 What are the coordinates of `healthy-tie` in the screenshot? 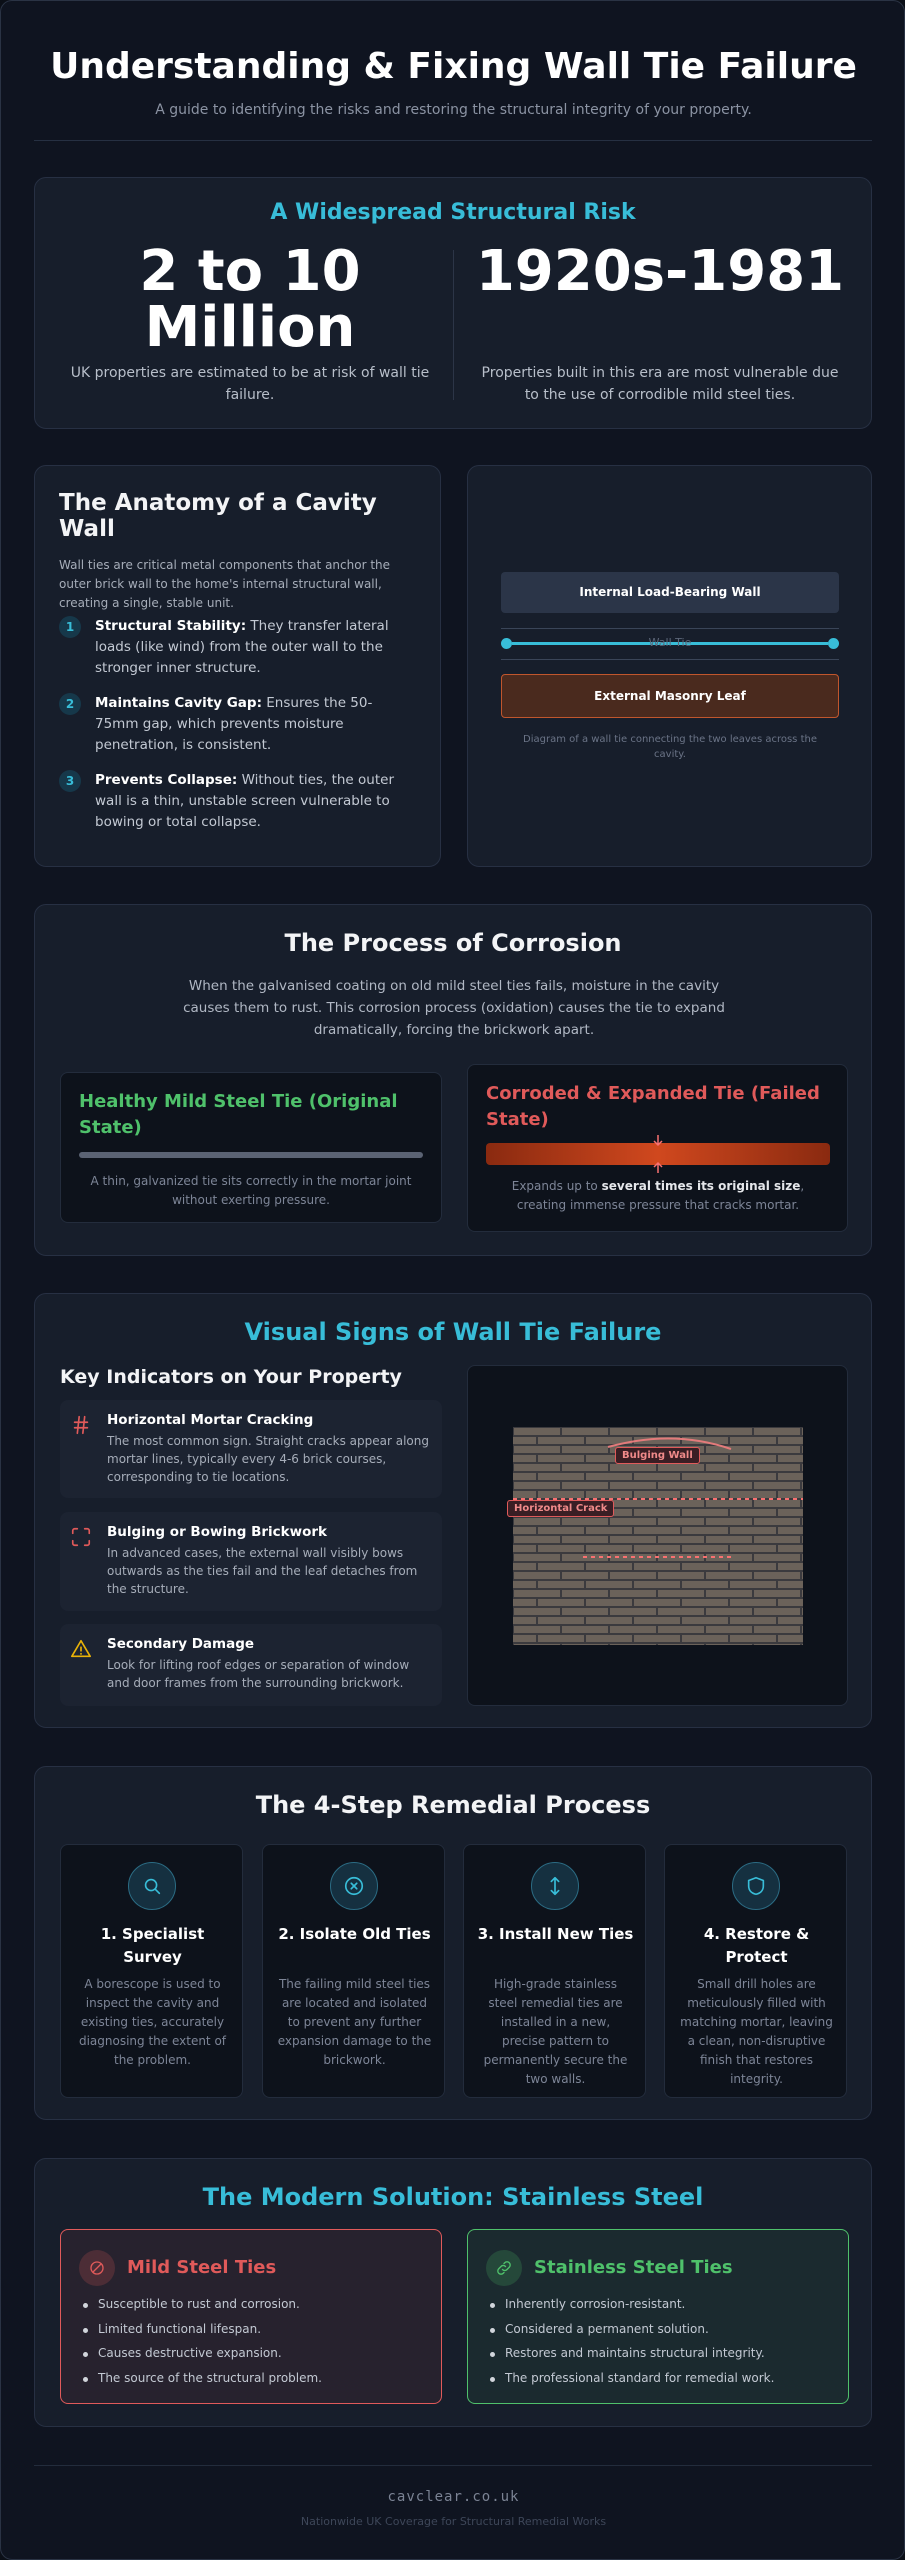 It's located at (251, 1155).